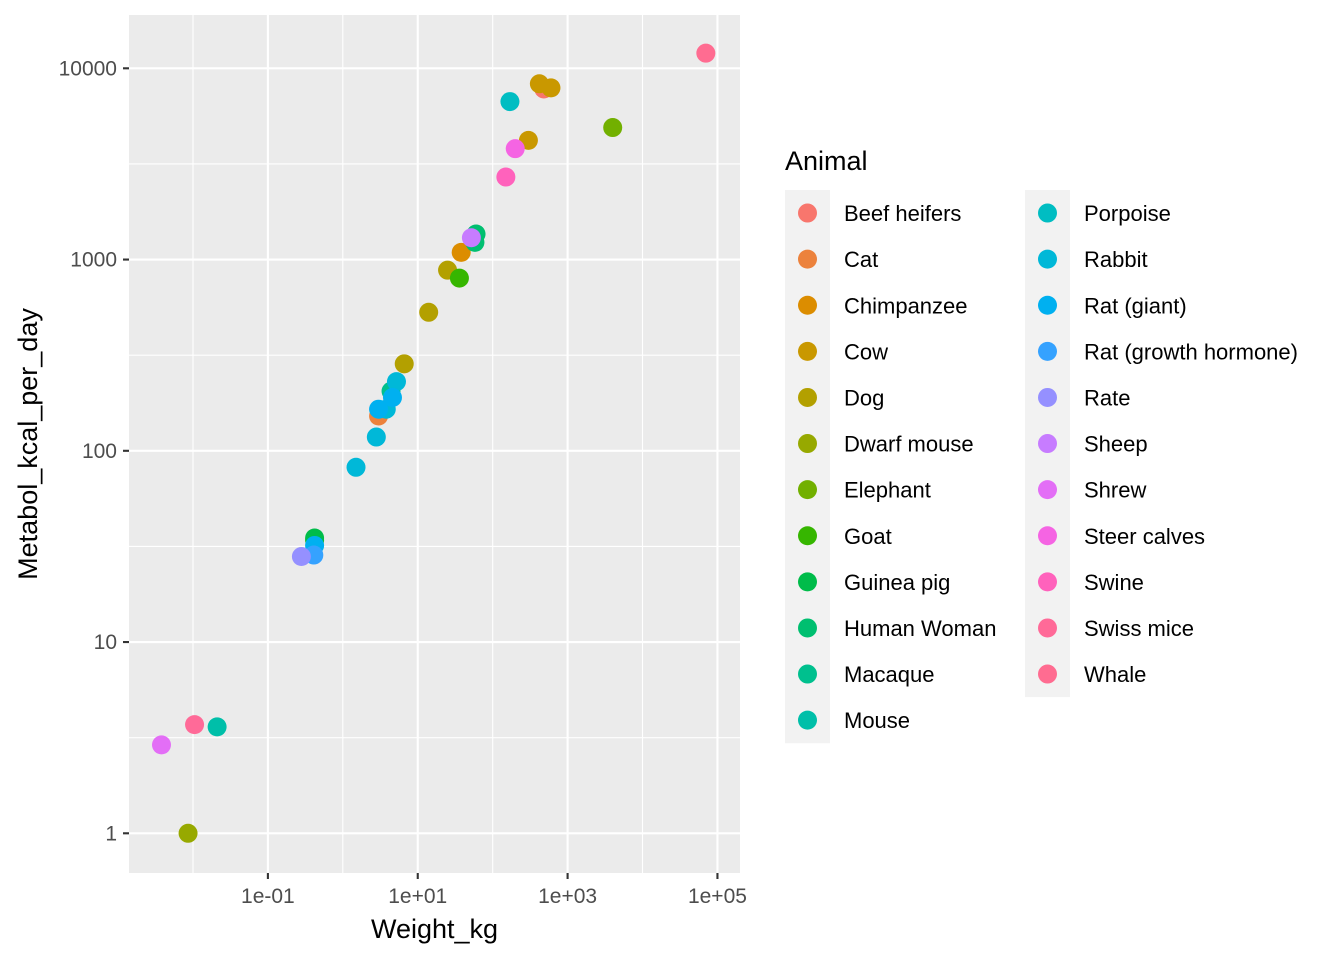 The width and height of the screenshot is (1344, 960). I want to click on legend-label: Mouse, so click(877, 720).